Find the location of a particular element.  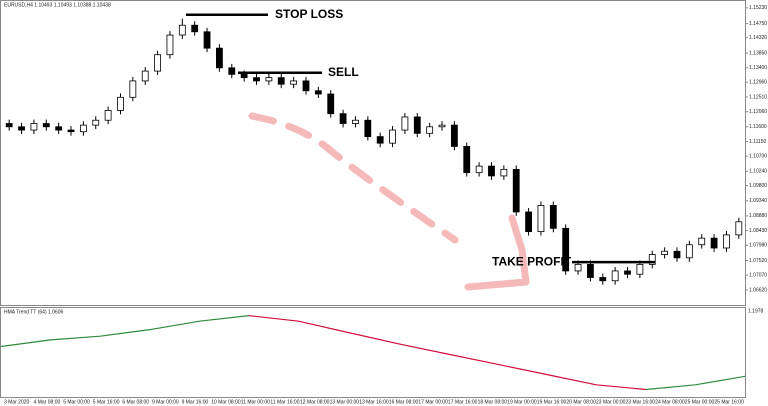

x-tick-label: 5 Mar 16:00 is located at coordinates (106, 402).